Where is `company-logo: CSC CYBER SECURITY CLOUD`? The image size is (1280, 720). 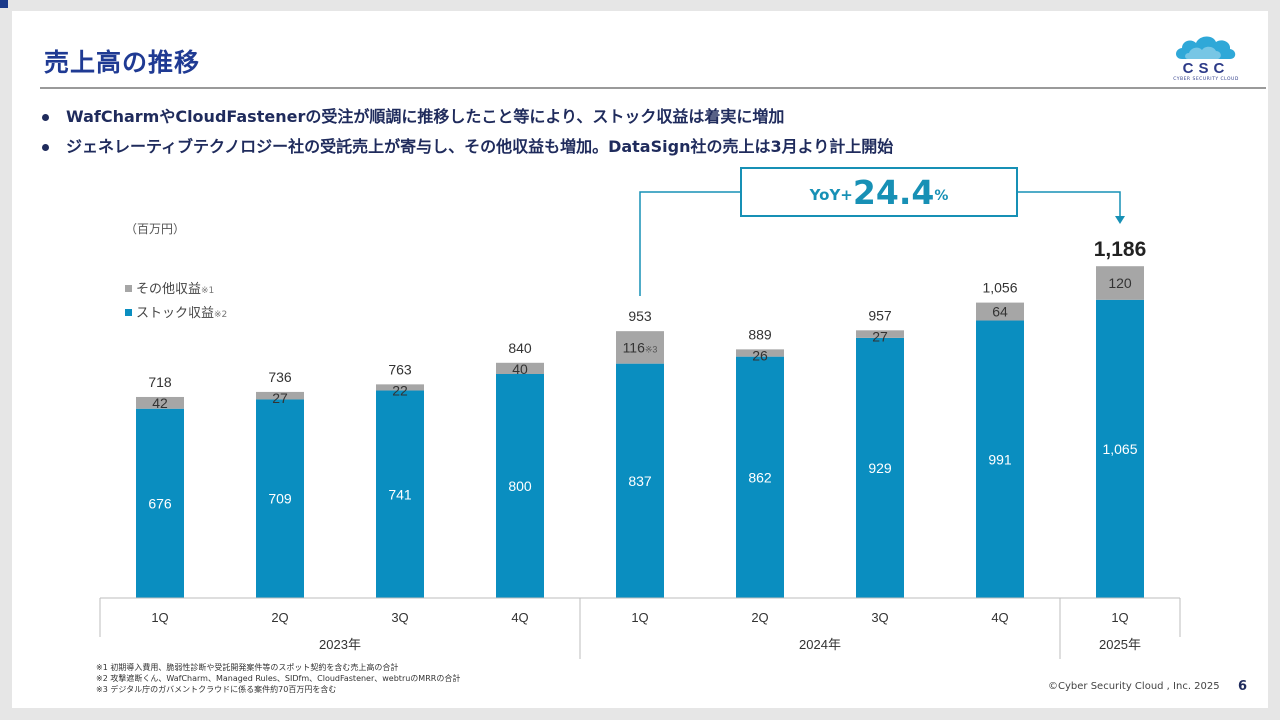
company-logo: CSC CYBER SECURITY CLOUD is located at coordinates (1206, 57).